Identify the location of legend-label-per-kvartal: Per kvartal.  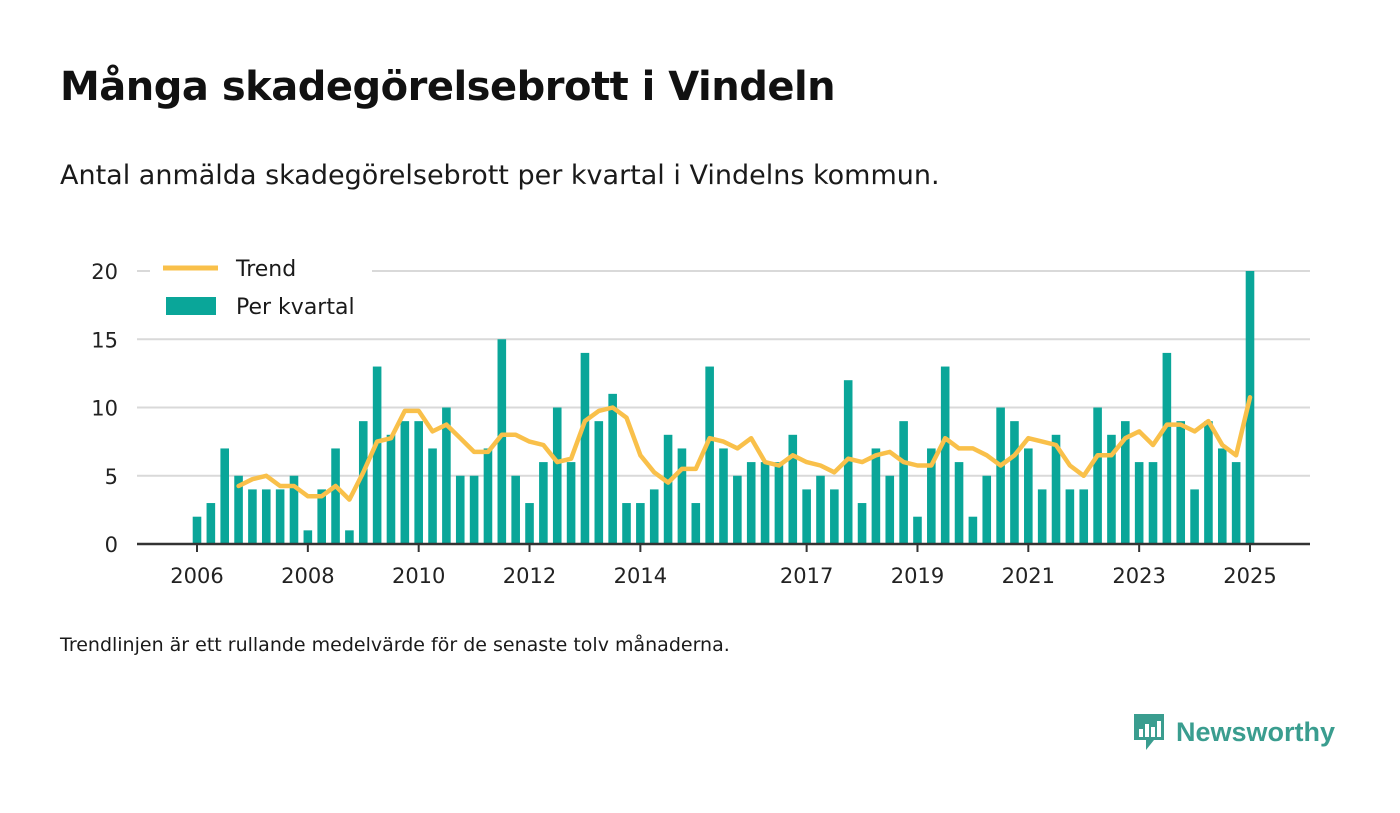
(295, 307).